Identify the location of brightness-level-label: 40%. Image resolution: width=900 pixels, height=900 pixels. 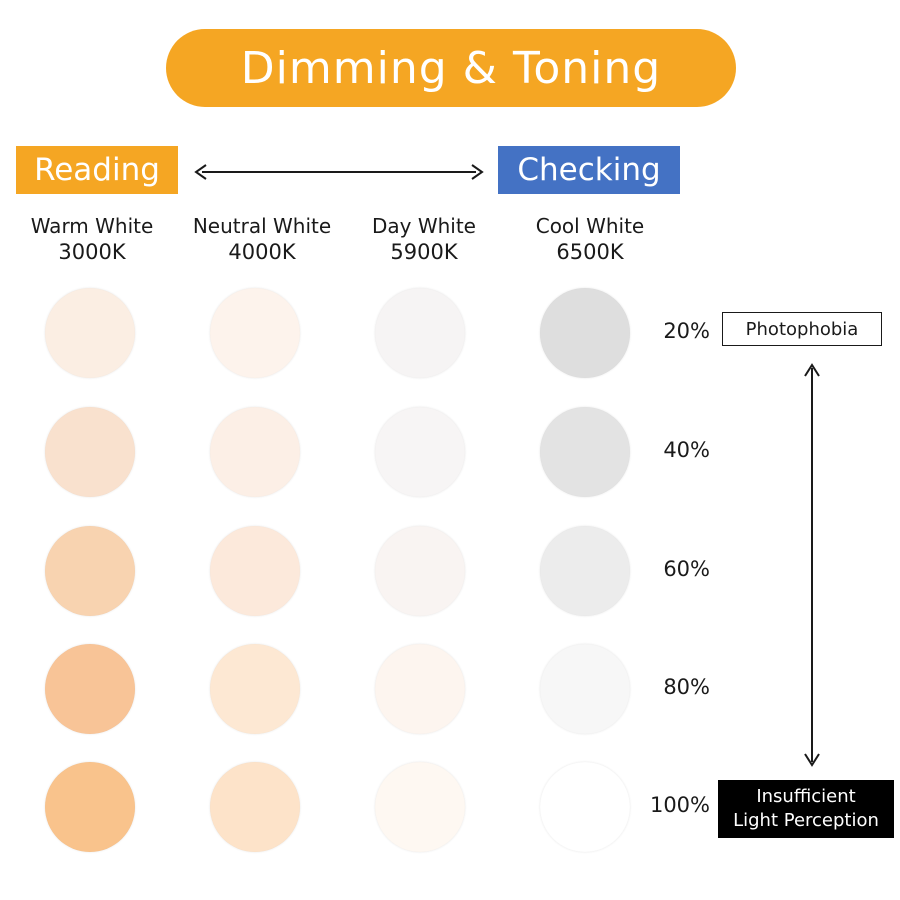
(686, 450).